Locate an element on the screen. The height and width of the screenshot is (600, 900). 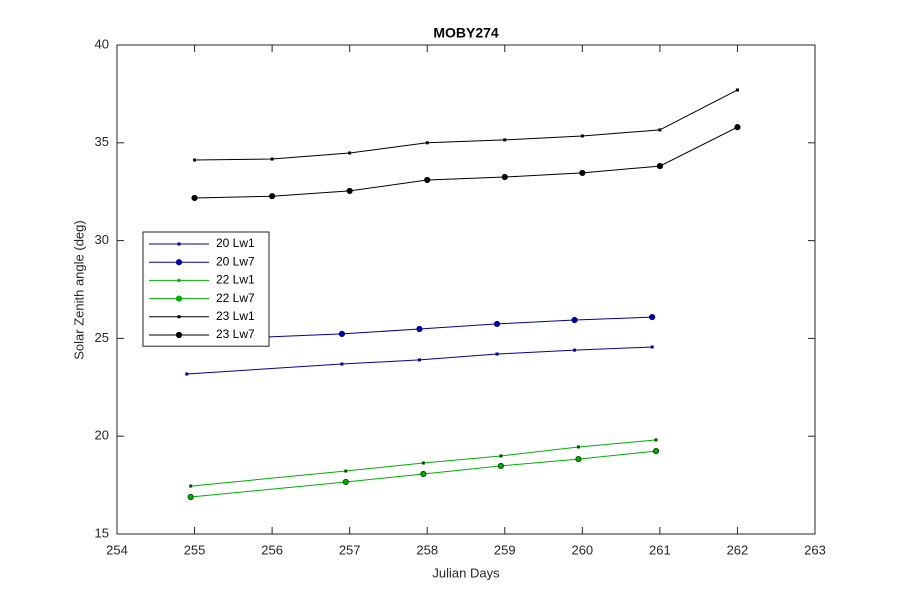
x-tick-label: 258 is located at coordinates (427, 549).